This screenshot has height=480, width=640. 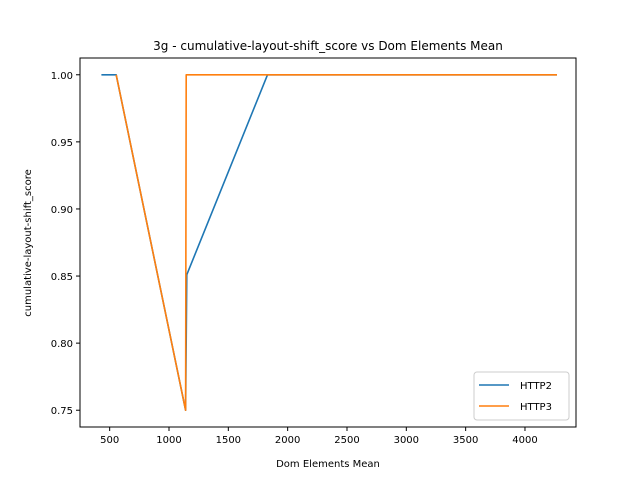 I want to click on x-tick-label: 1500, so click(x=228, y=440).